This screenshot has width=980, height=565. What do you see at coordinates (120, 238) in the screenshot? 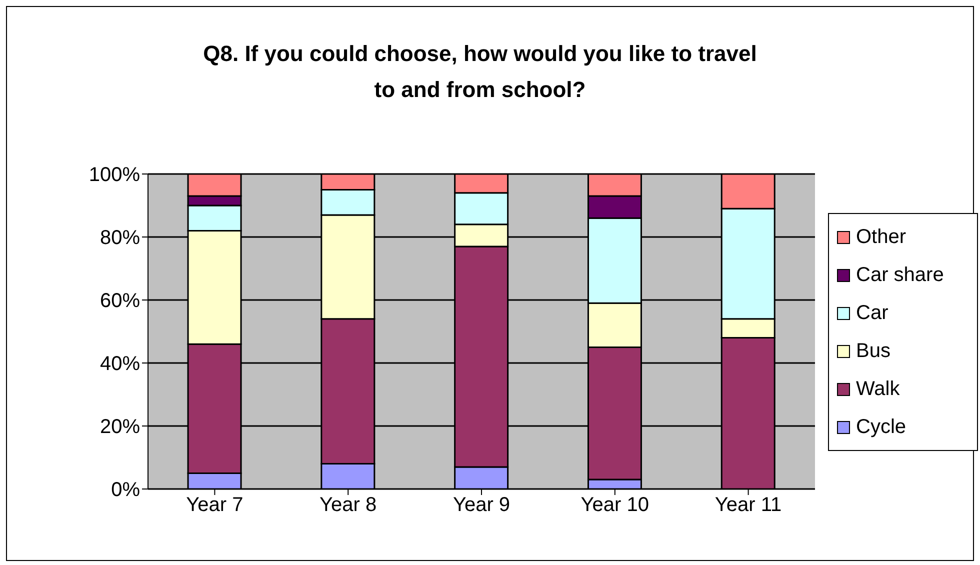
I see `y-tick-label: 80%` at bounding box center [120, 238].